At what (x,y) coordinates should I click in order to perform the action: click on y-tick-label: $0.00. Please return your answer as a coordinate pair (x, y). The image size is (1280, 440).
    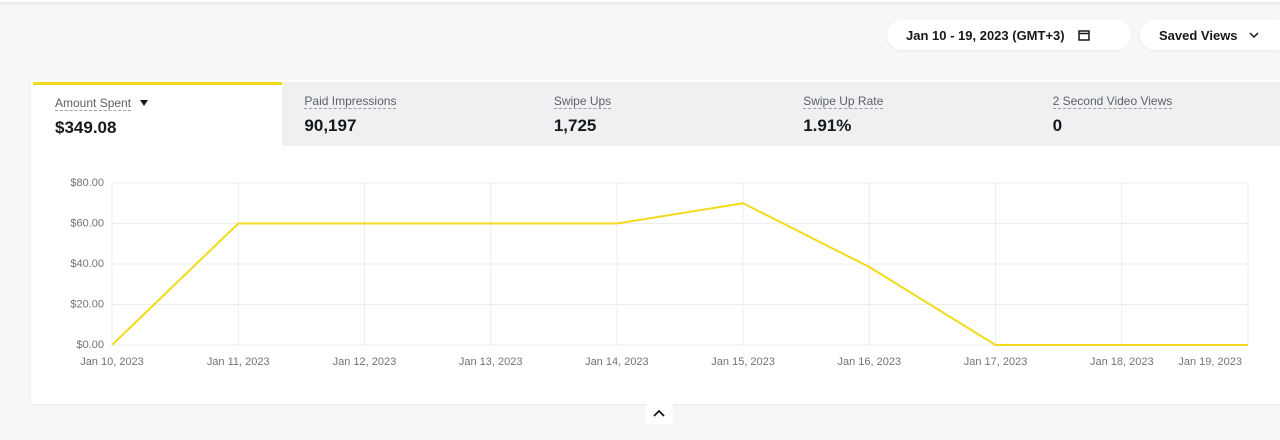
    Looking at the image, I should click on (90, 345).